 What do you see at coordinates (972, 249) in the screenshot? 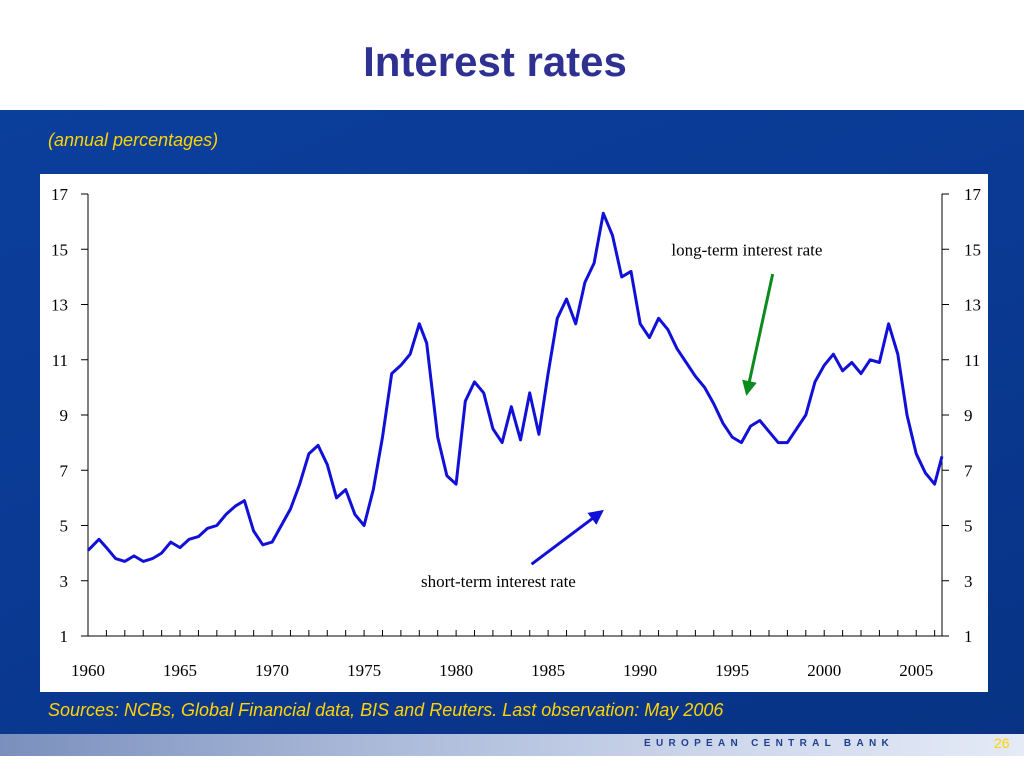
I see `y-tick-label-right: 15` at bounding box center [972, 249].